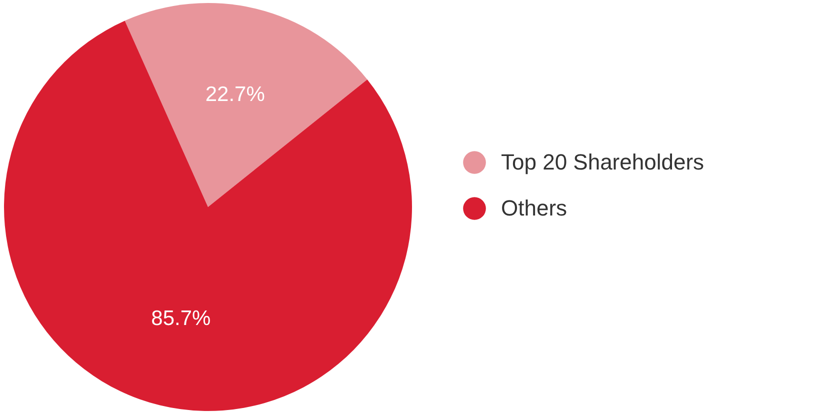 The height and width of the screenshot is (412, 826). Describe the element at coordinates (235, 94) in the screenshot. I see `data-label: 22.7%` at that location.